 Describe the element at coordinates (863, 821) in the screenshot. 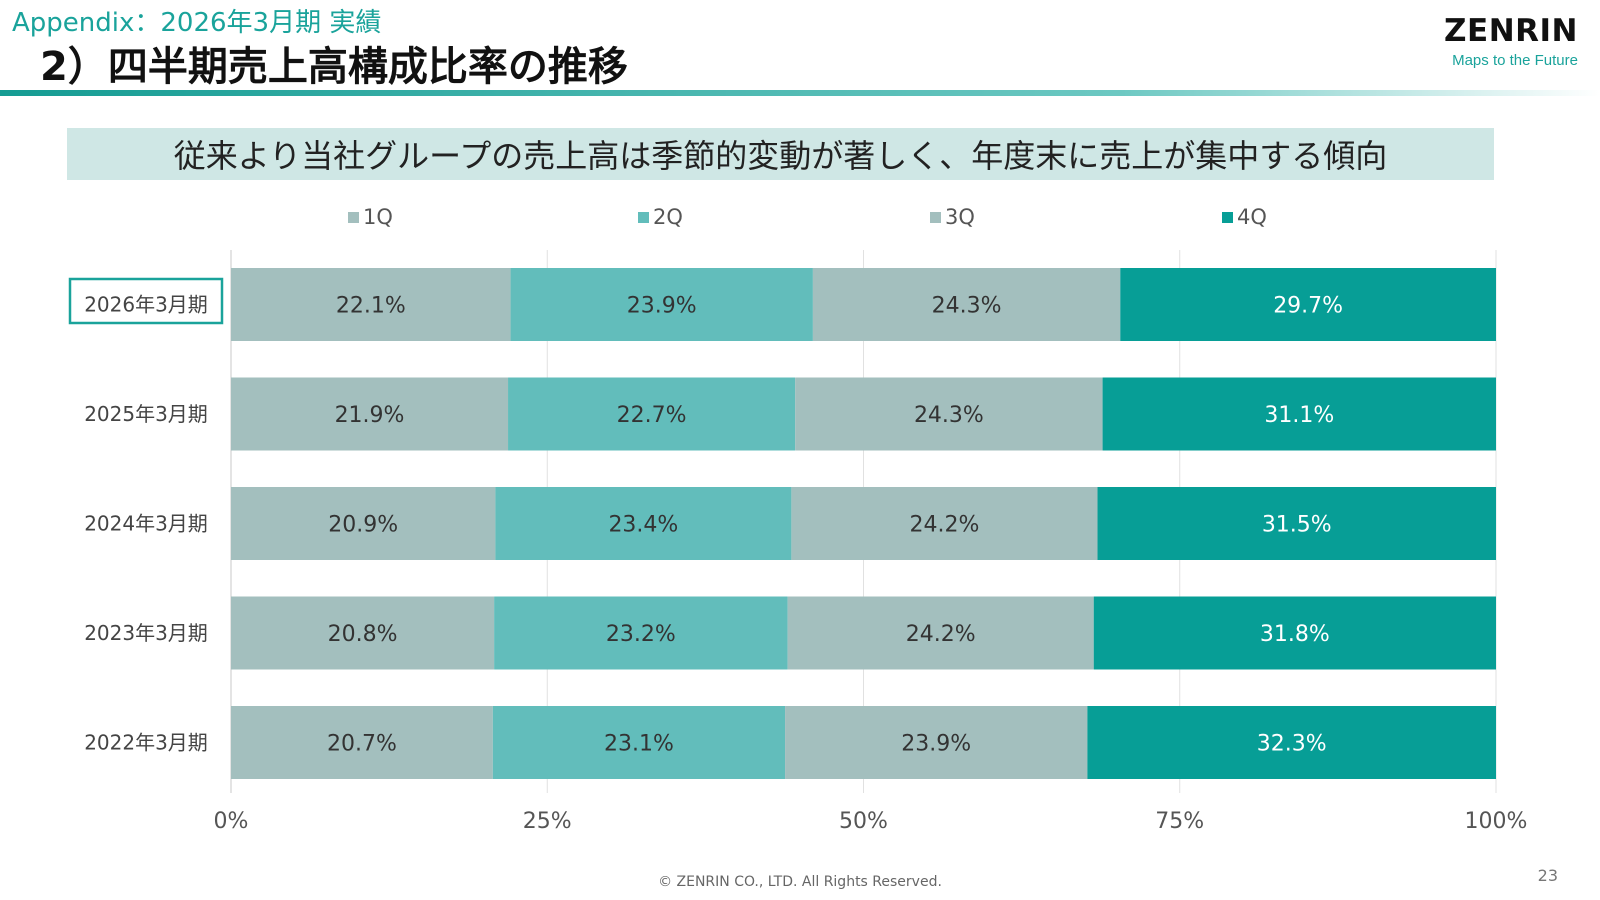

I see `x-tick-label: 50%` at that location.